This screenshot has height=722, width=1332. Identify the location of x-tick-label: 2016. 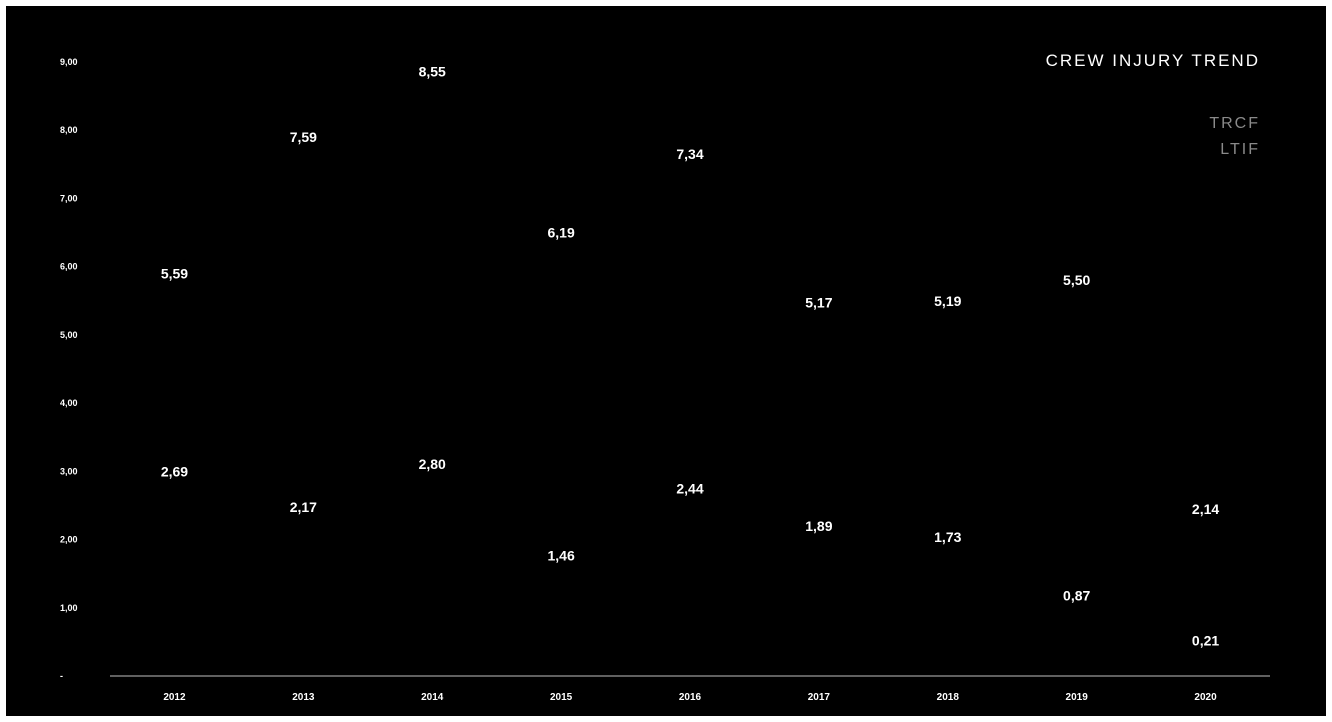
(690, 697).